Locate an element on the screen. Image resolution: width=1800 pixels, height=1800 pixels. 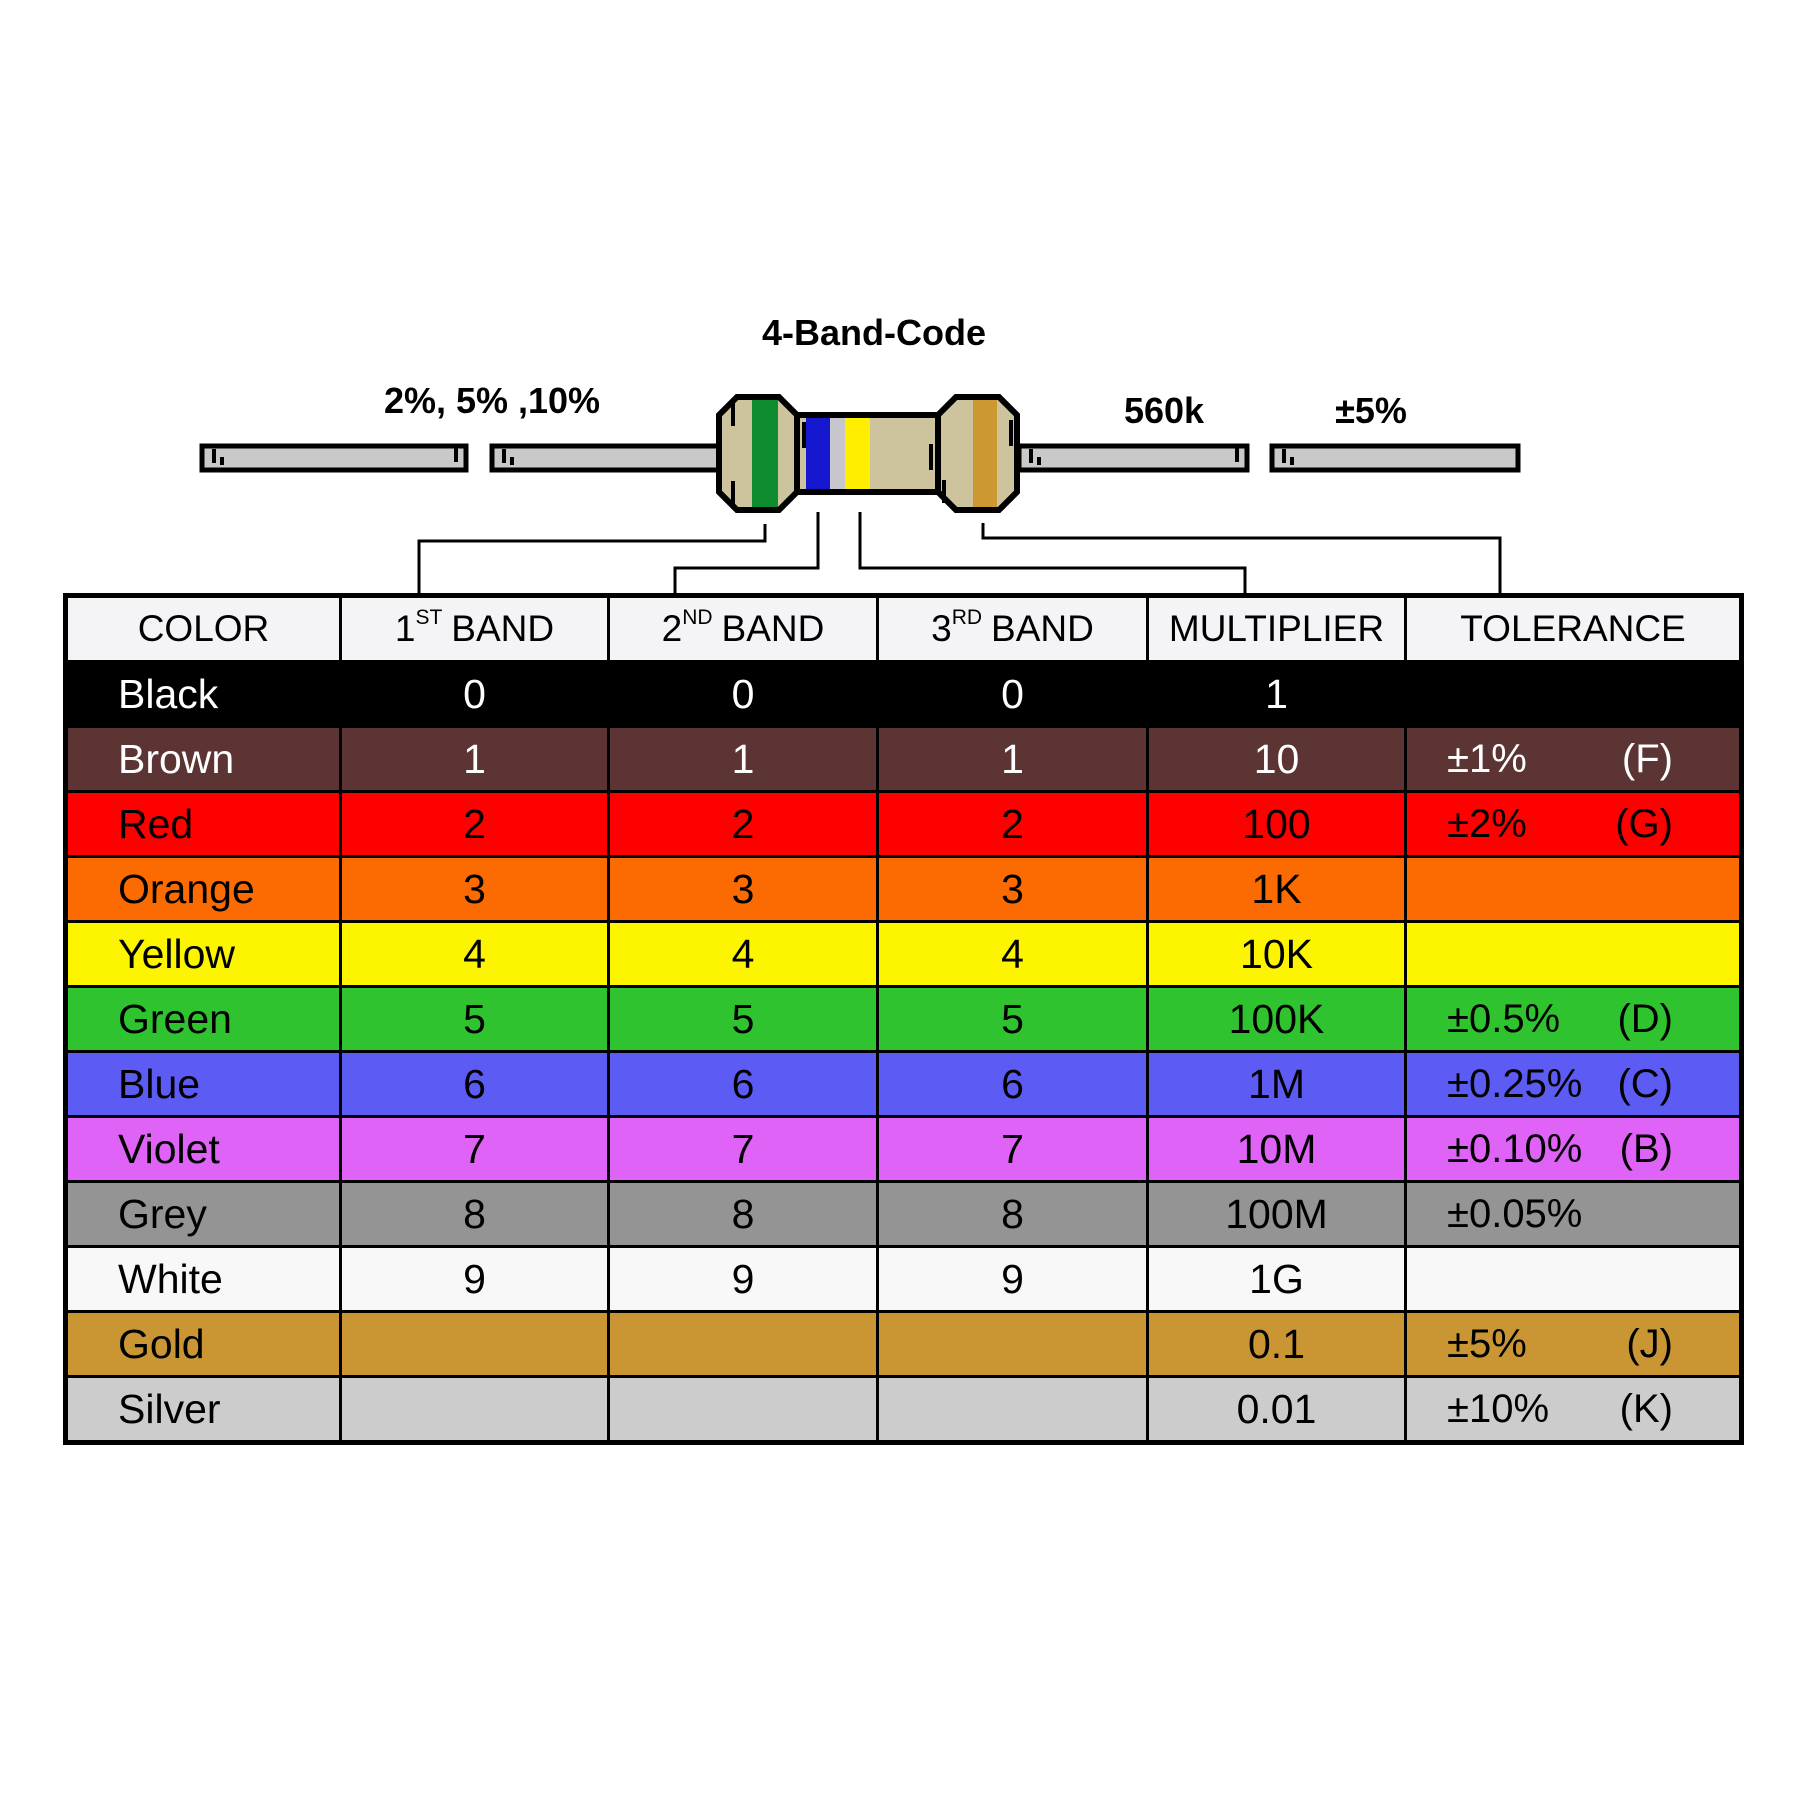
header-band2-num: 2 is located at coordinates (672, 628).